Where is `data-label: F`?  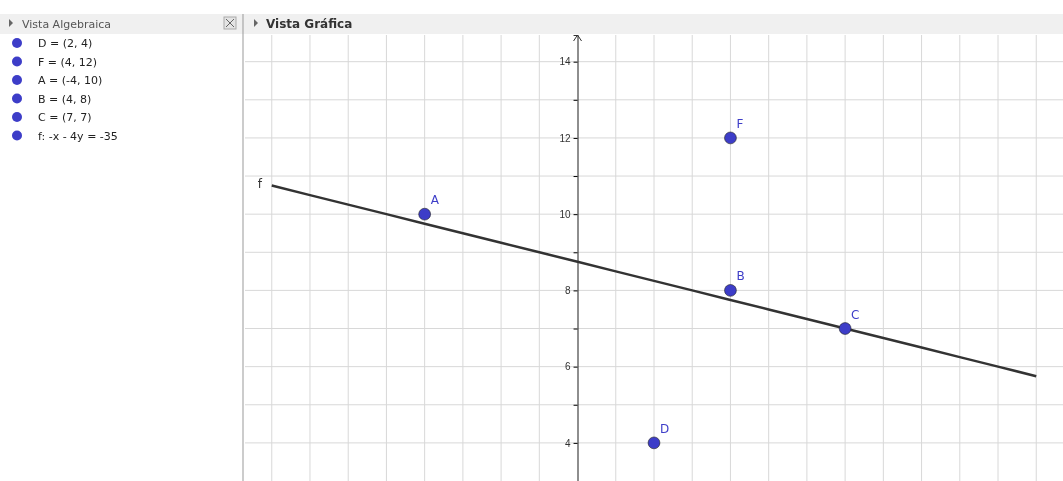
data-label: F is located at coordinates (740, 123).